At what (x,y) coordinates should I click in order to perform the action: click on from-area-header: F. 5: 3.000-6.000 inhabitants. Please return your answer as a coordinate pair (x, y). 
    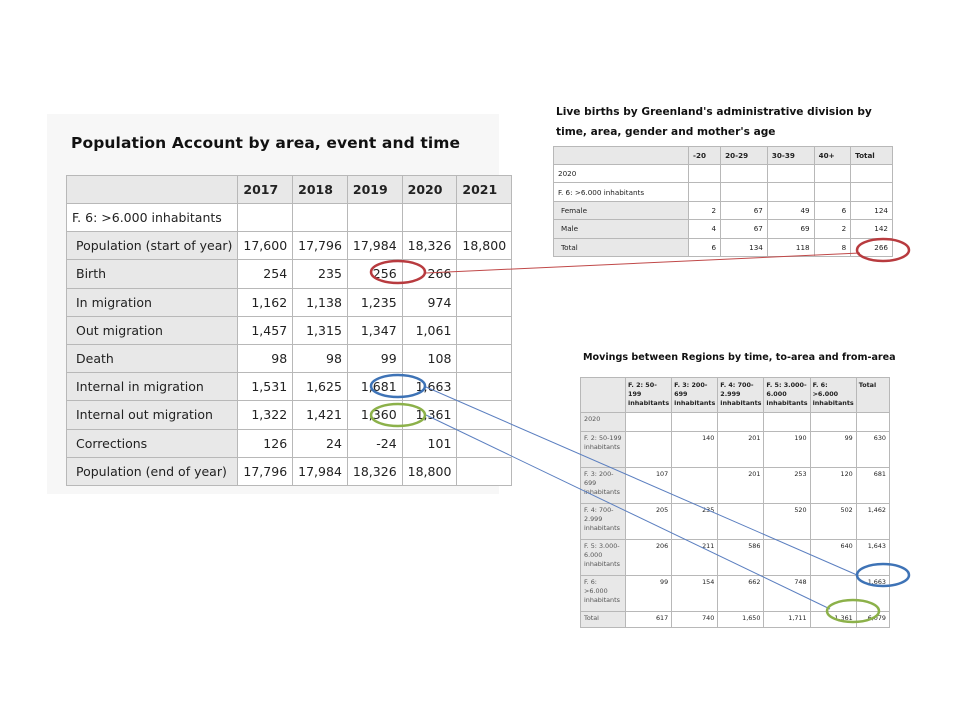
    Looking at the image, I should click on (787, 395).